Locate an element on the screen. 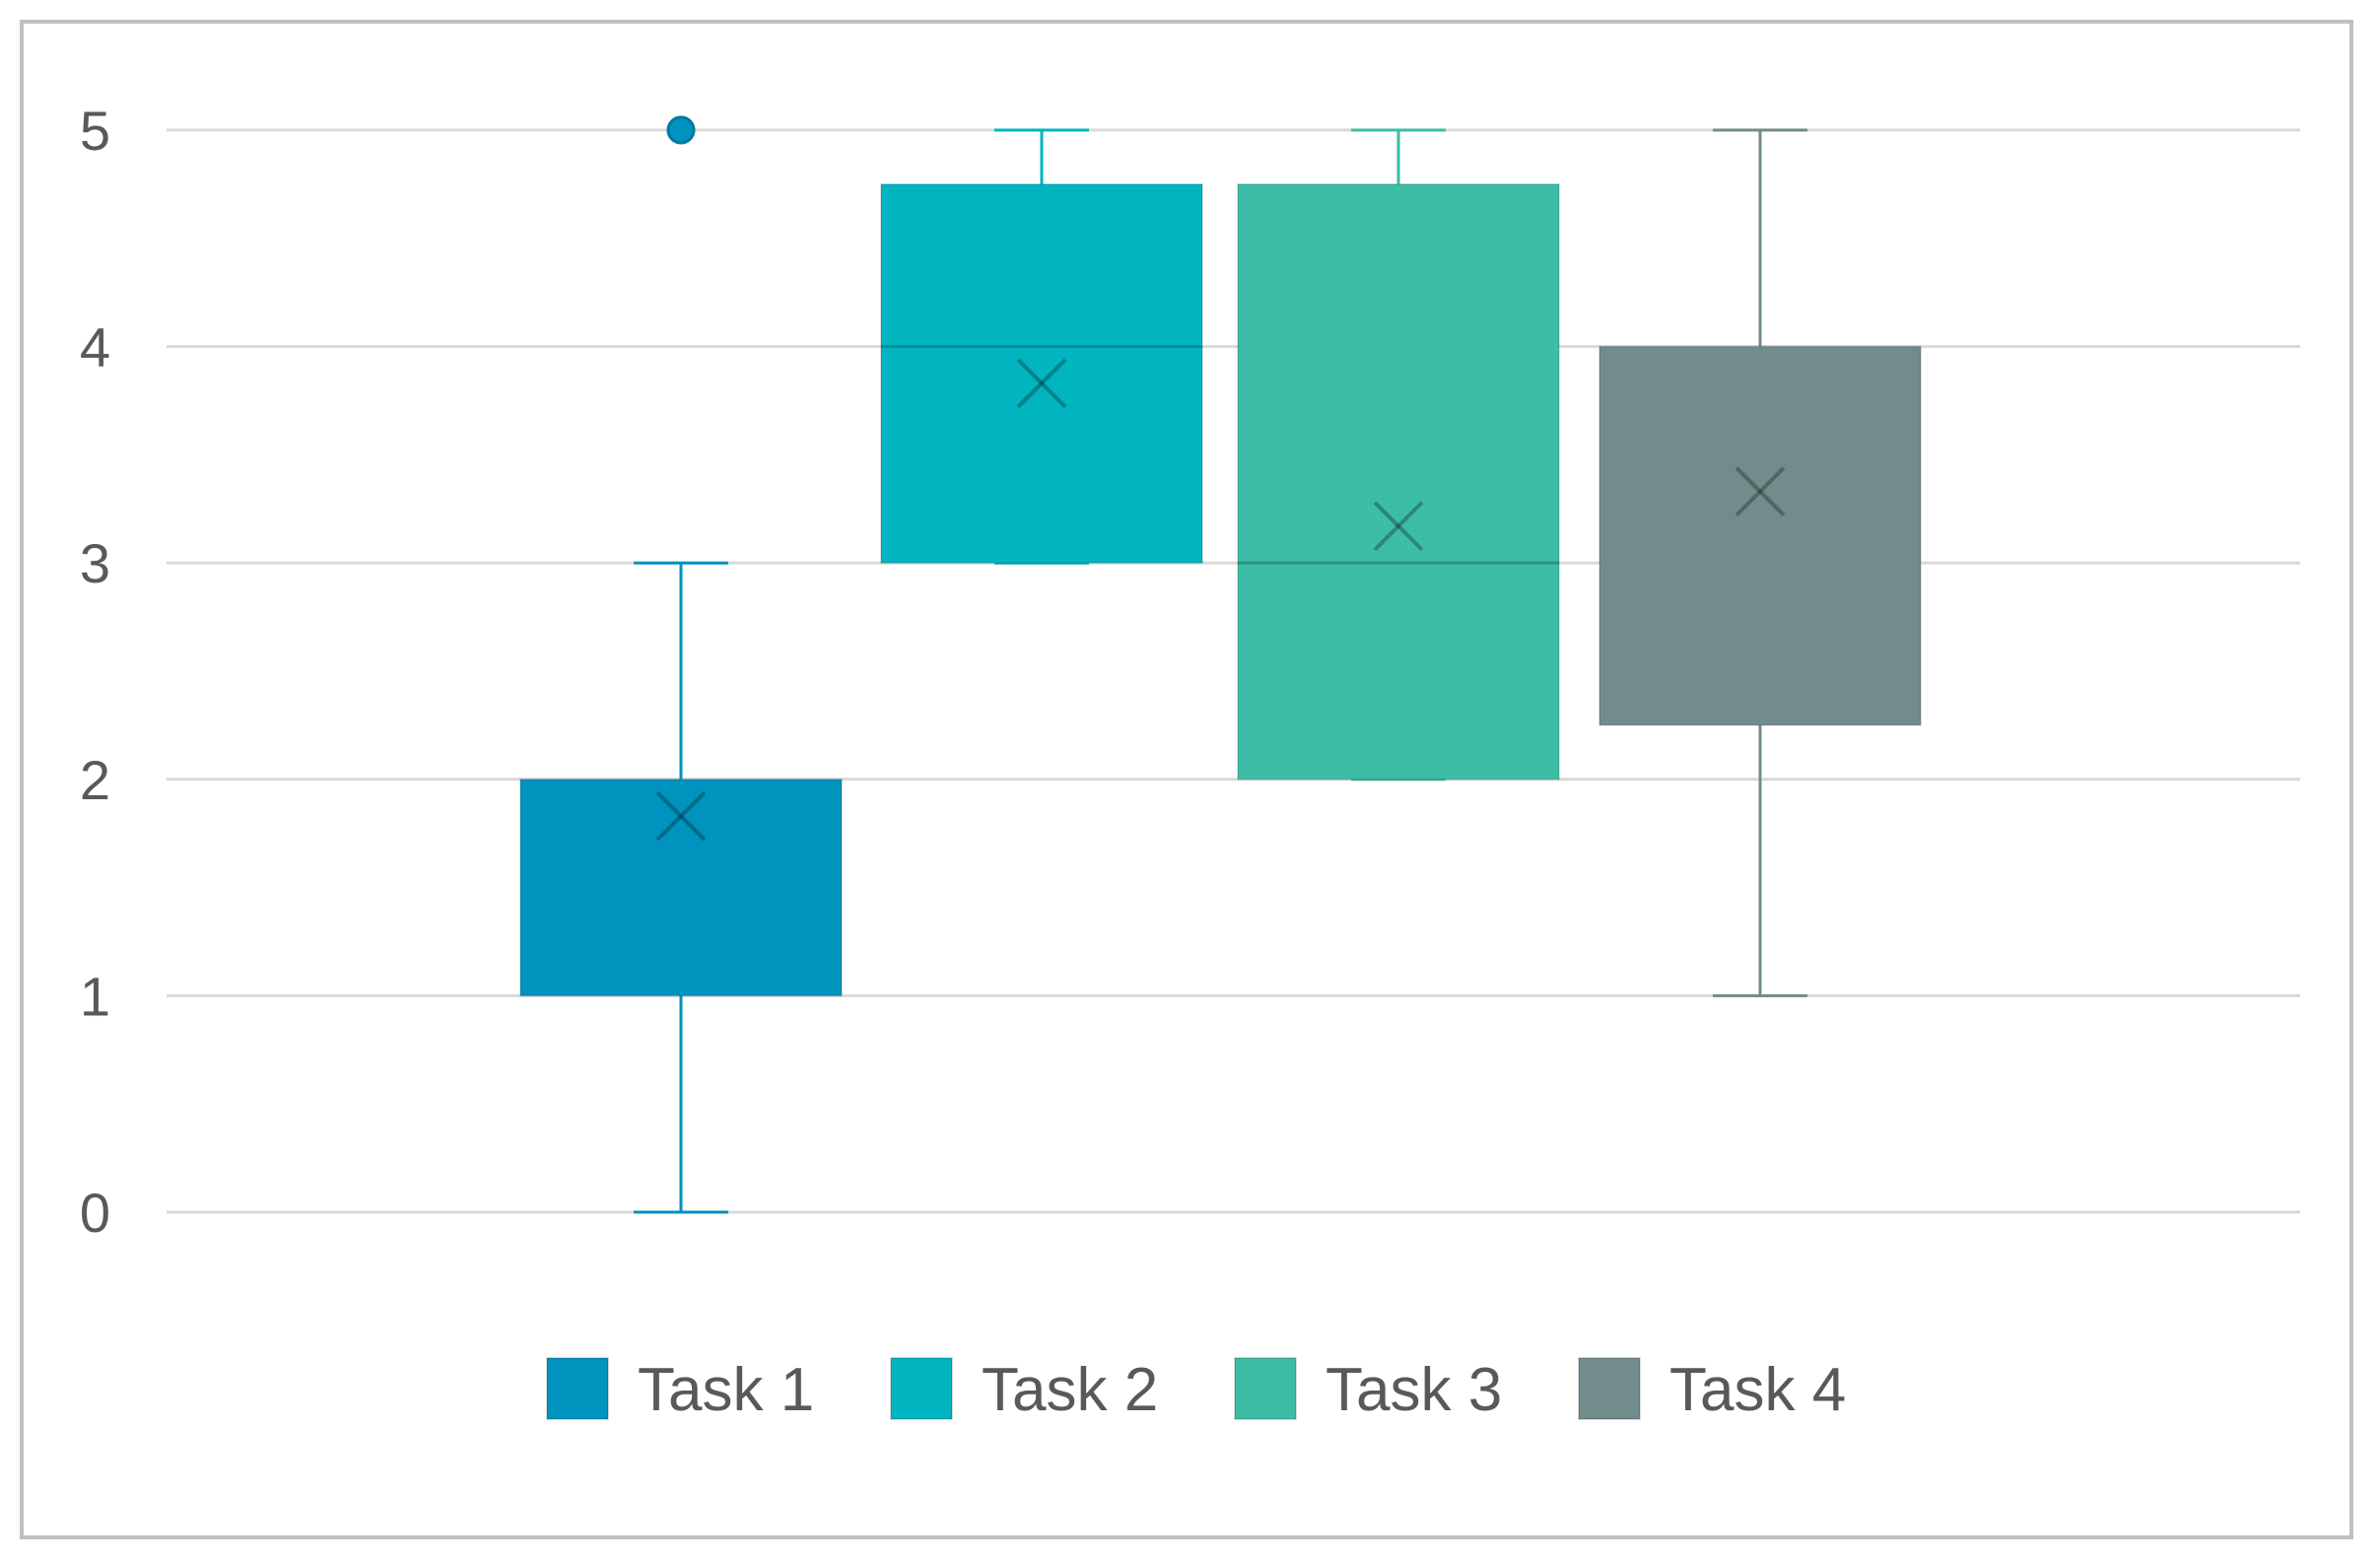 The image size is (2380, 1563). legend-label: Task 2 is located at coordinates (1070, 1390).